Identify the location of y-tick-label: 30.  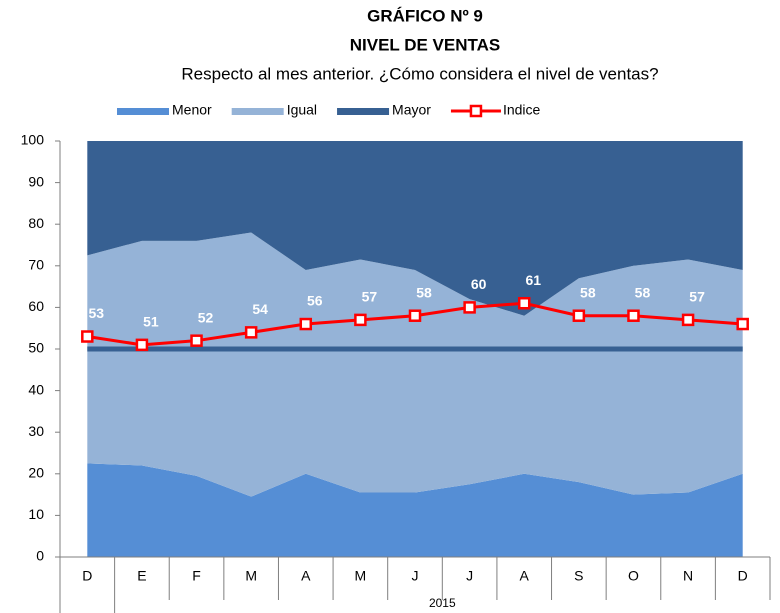
(36, 431).